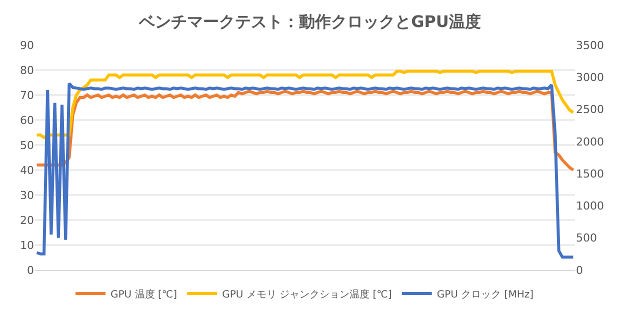 This screenshot has width=620, height=320. I want to click on legend-label: GPU メモリ ジャンクション温度 [℃], so click(307, 294).